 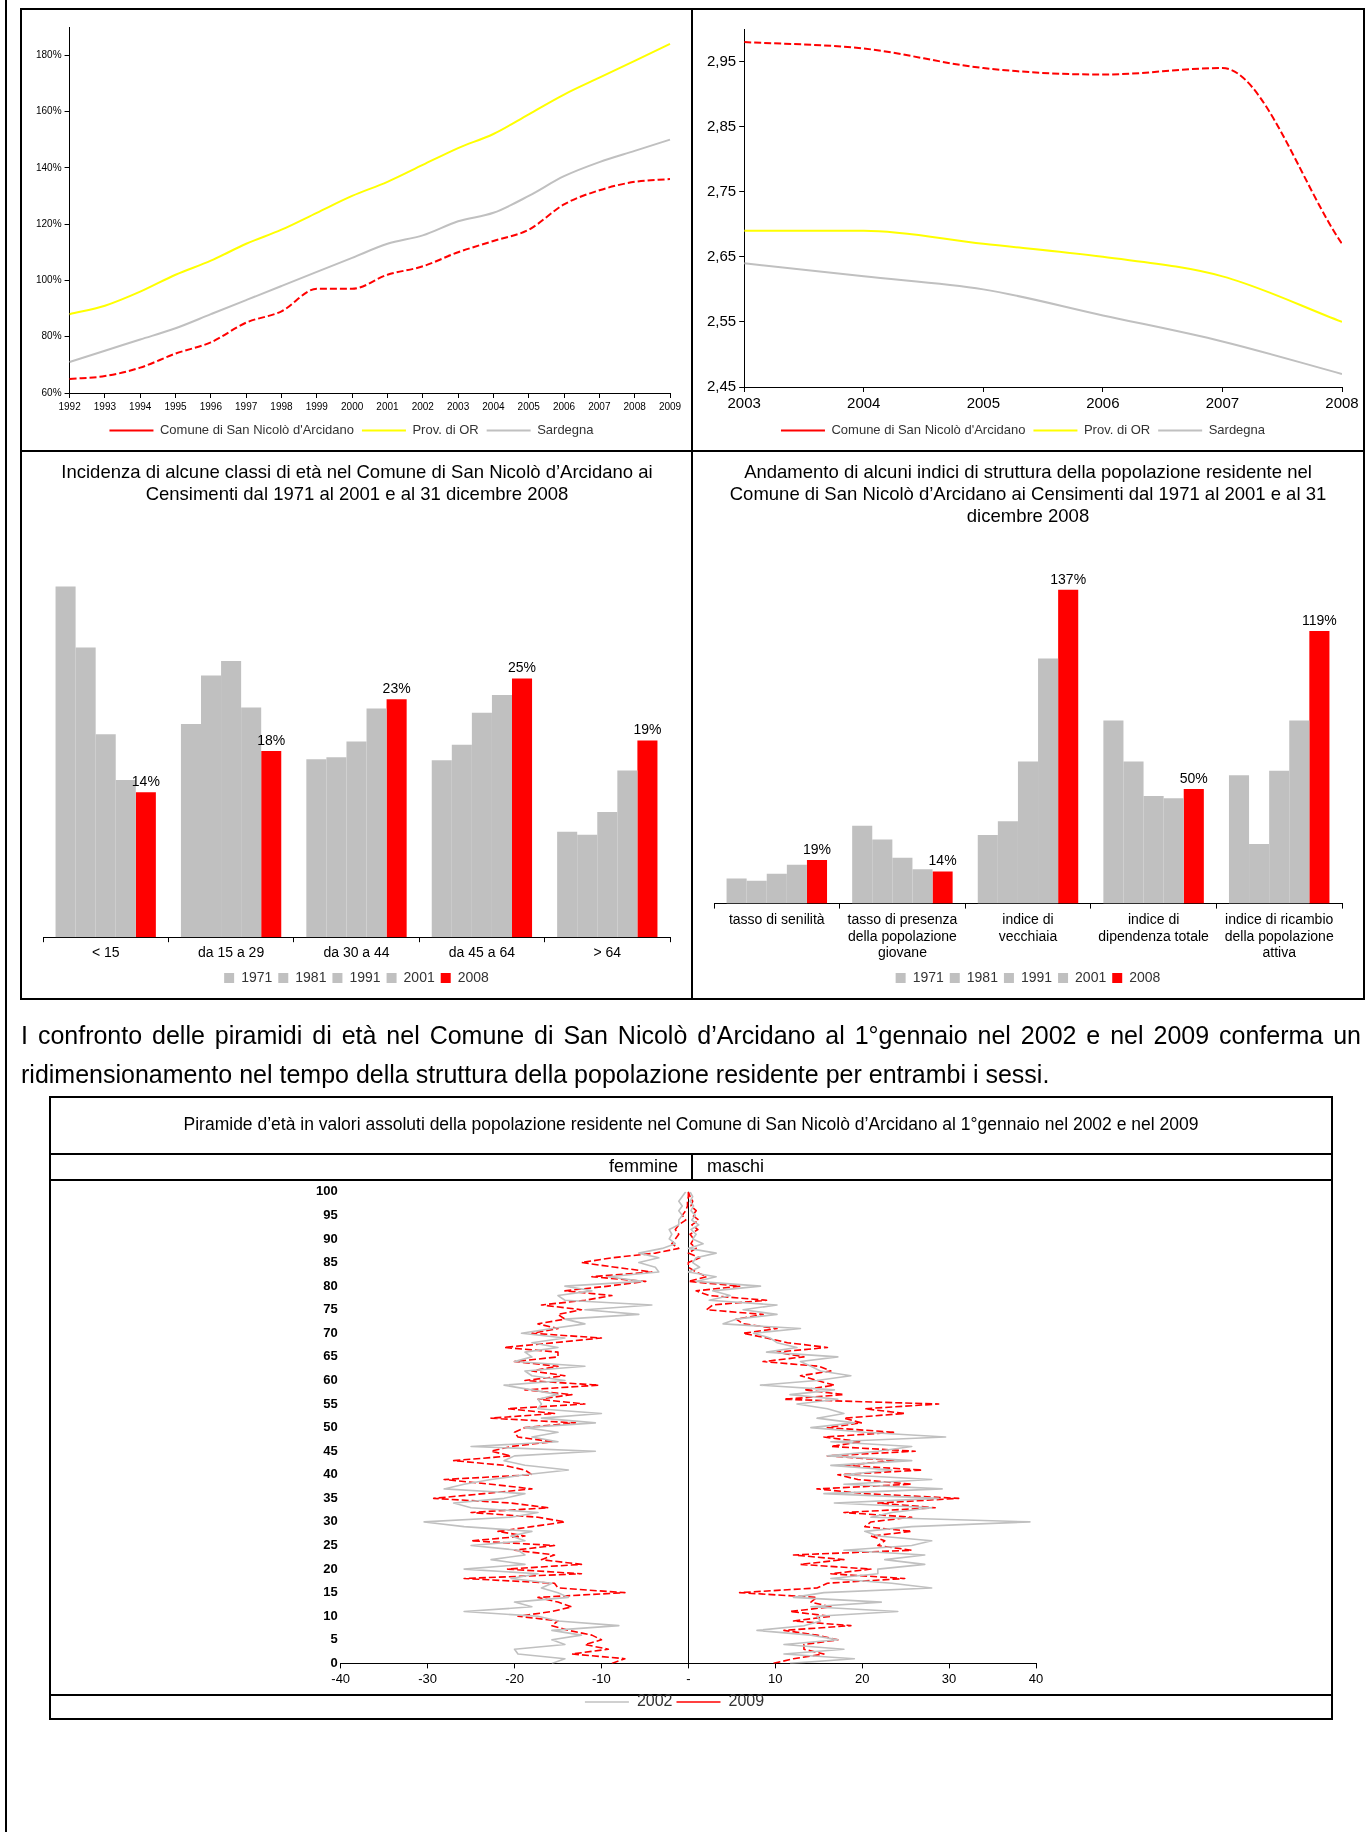 What do you see at coordinates (746, 1701) in the screenshot?
I see `legend-label: 2009` at bounding box center [746, 1701].